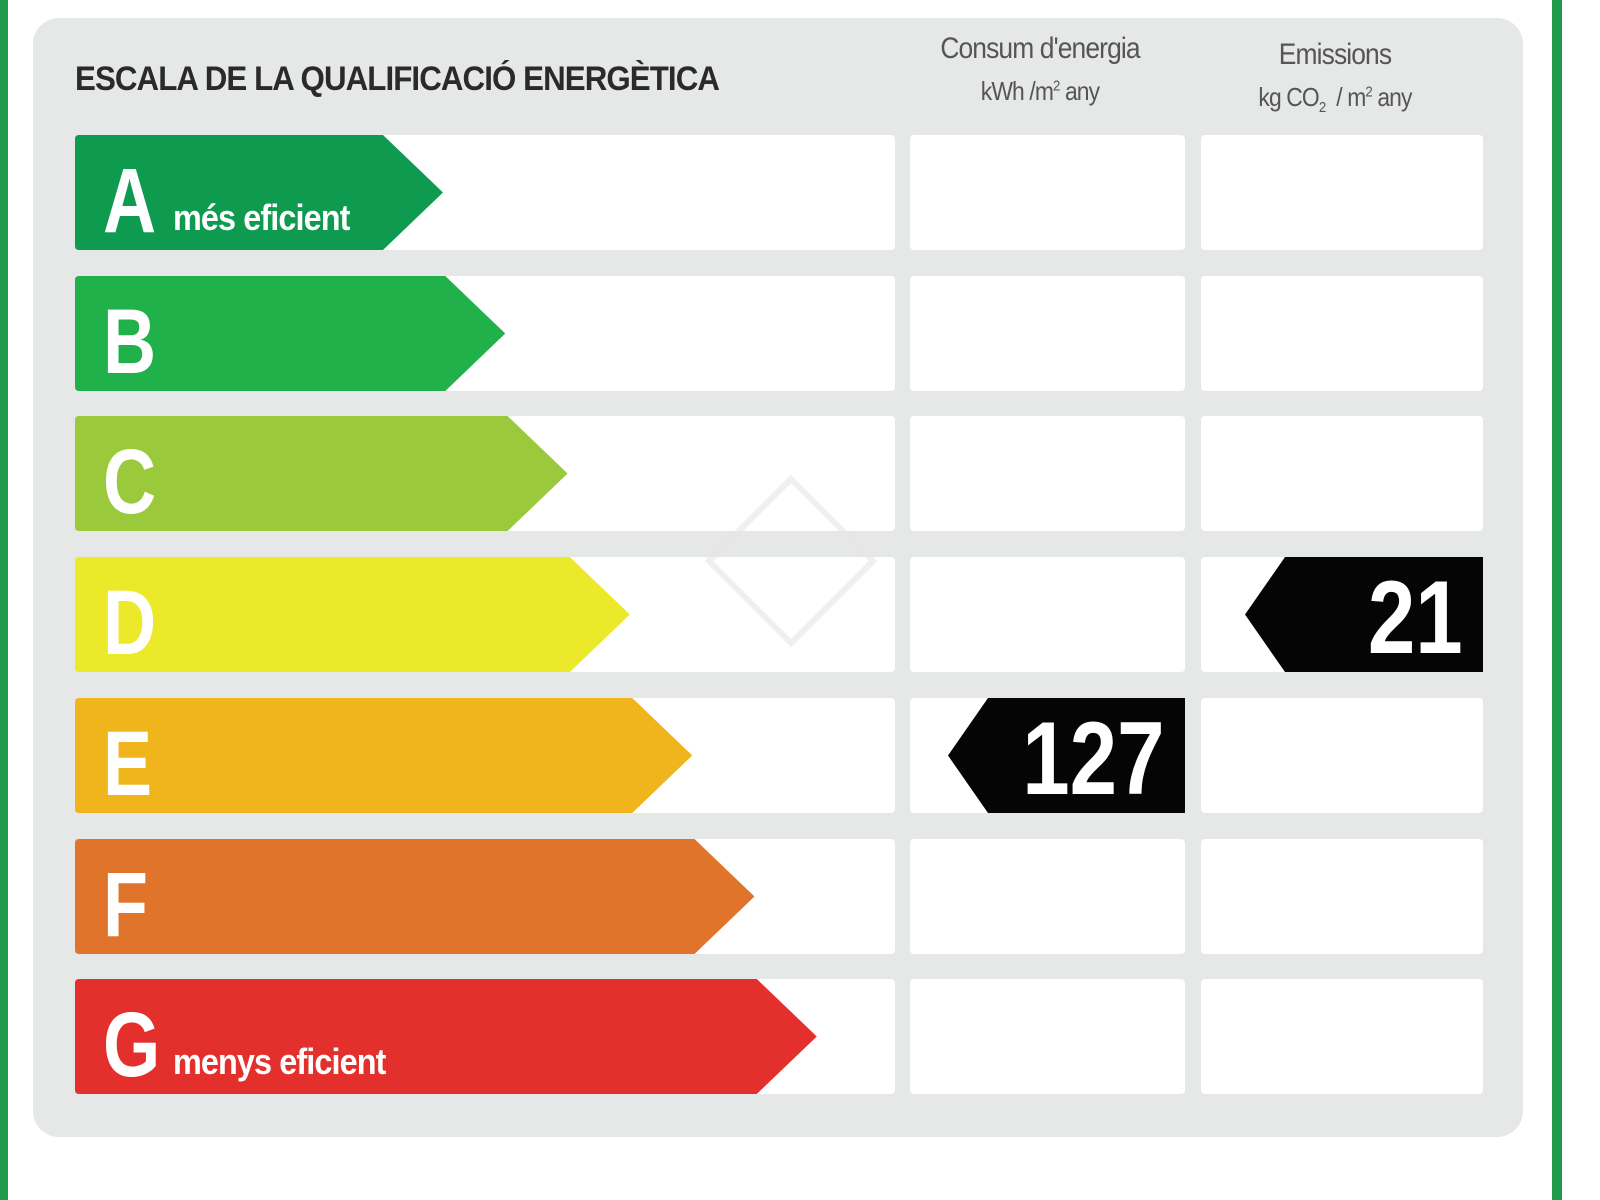  Describe the element at coordinates (1345, 97) in the screenshot. I see `unit-text: / m` at that location.